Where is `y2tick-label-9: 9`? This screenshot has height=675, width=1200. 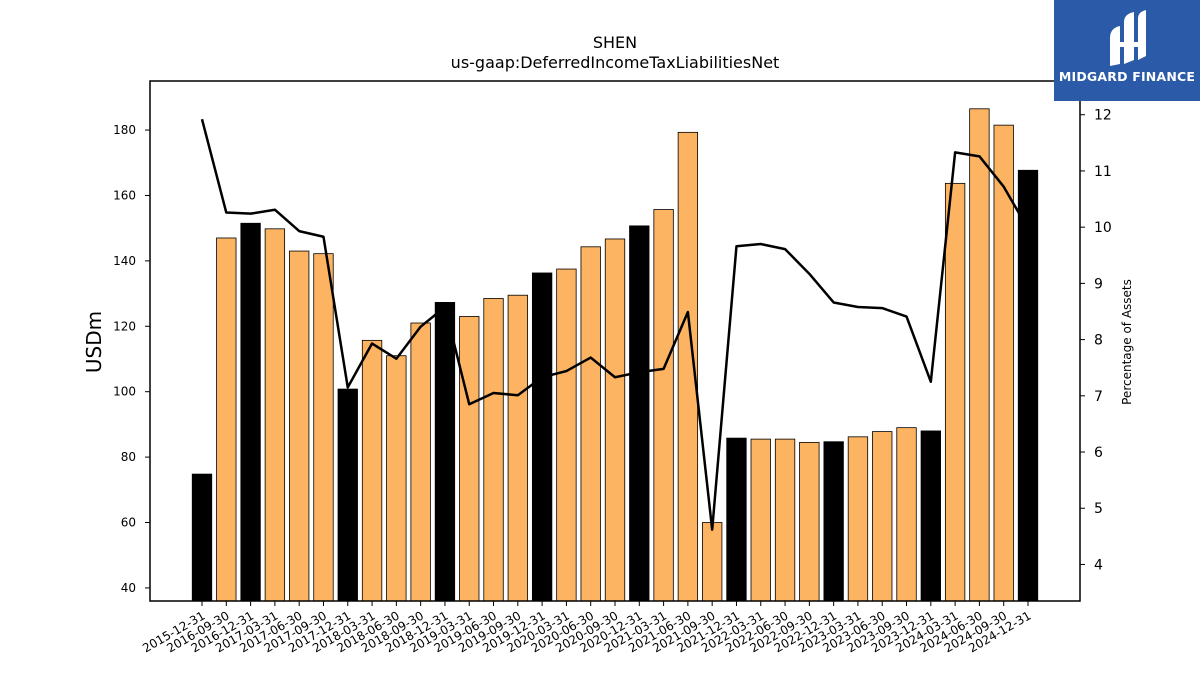 y2tick-label-9: 9 is located at coordinates (1098, 284).